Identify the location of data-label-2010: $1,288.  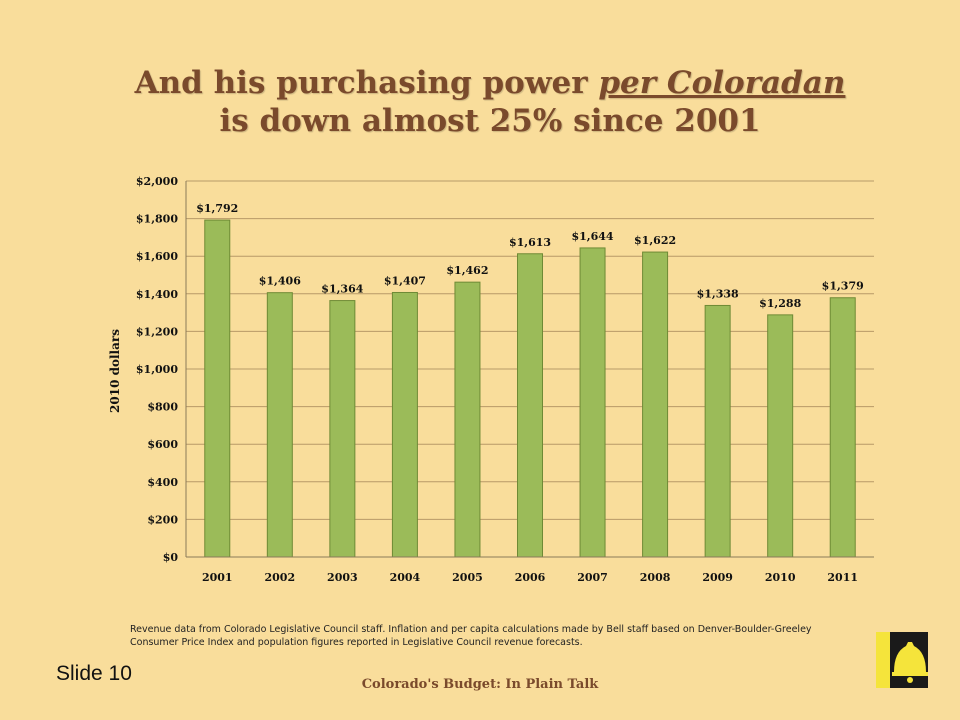
(780, 303).